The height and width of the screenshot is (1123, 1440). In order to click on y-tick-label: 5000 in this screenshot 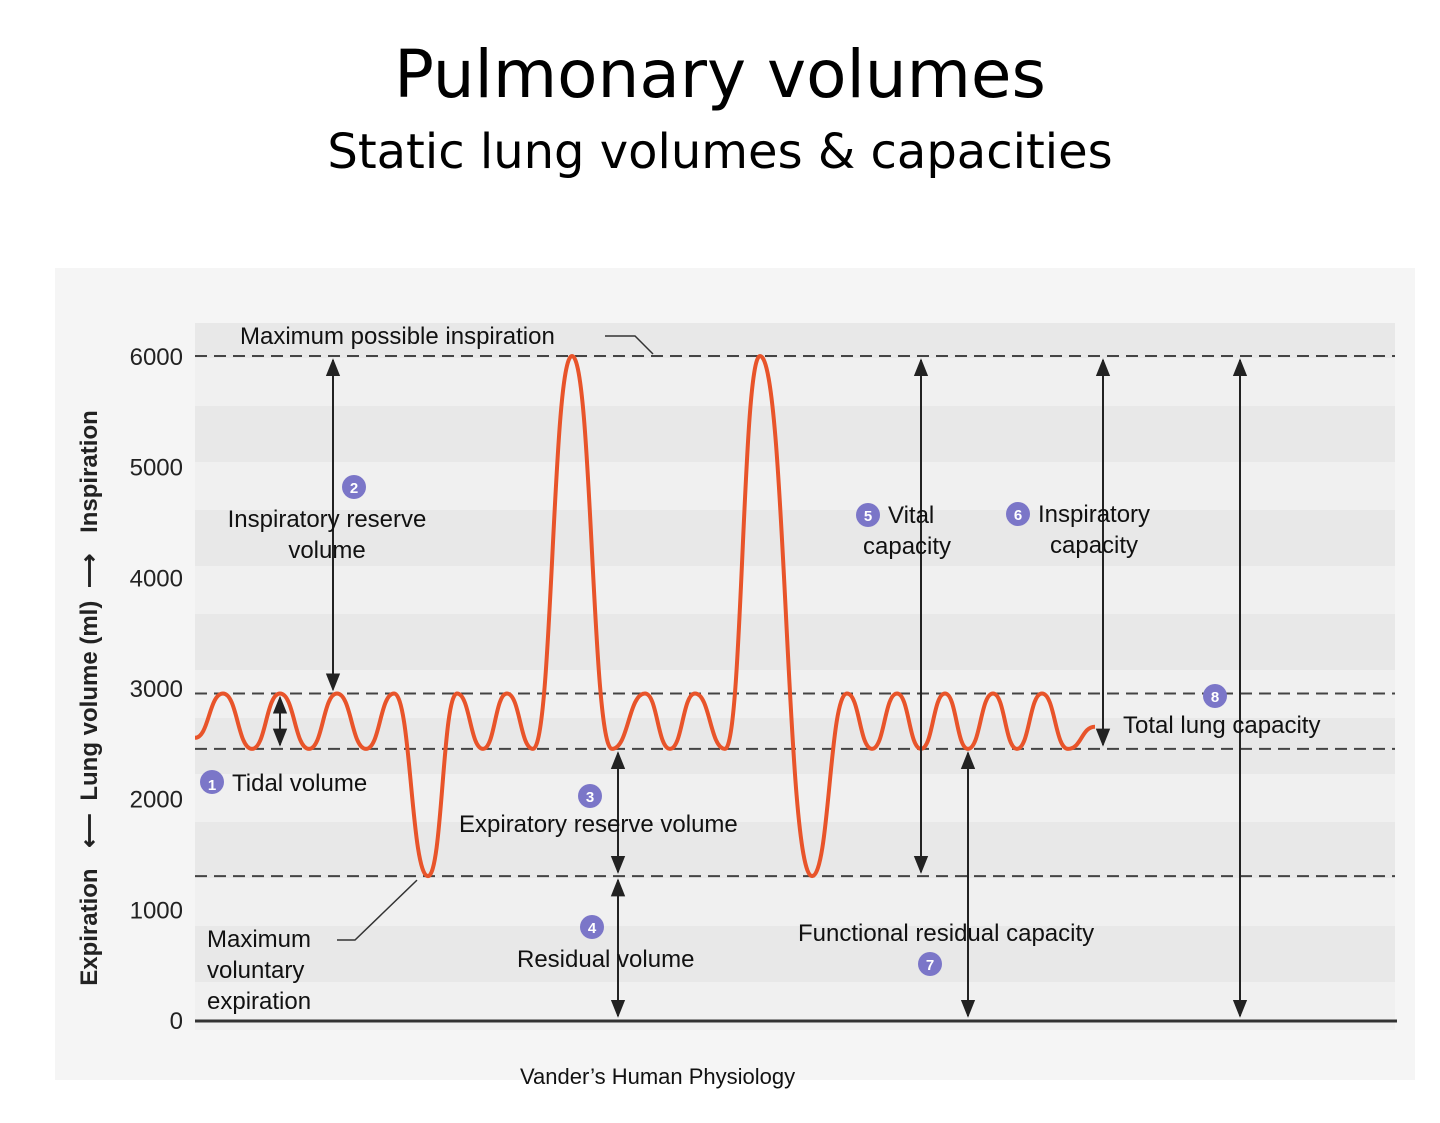, I will do `click(156, 468)`.